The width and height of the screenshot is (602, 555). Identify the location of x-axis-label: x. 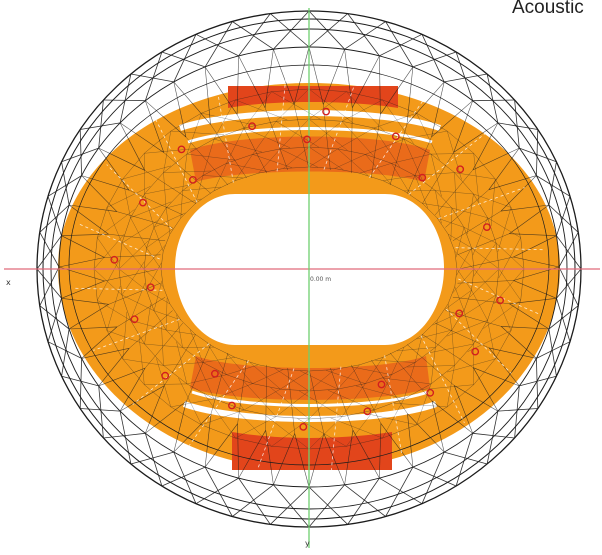
(8, 282).